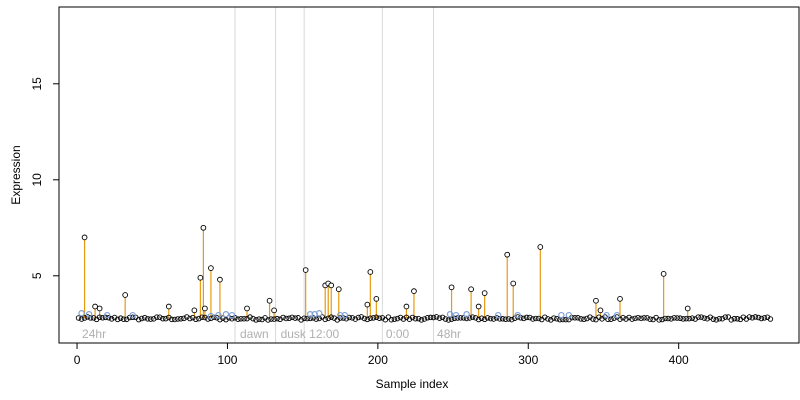  I want to click on y-axis: 5 10 15, so click(44, 178).